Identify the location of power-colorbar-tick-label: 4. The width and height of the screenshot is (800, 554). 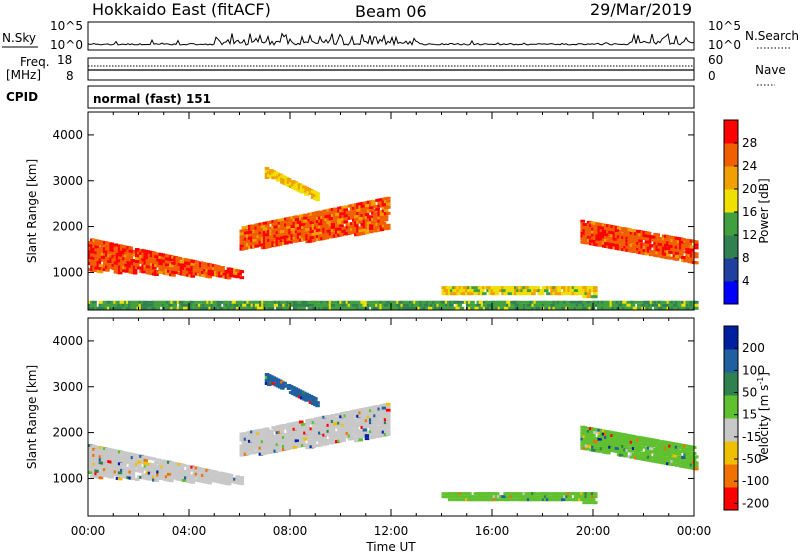
(746, 281).